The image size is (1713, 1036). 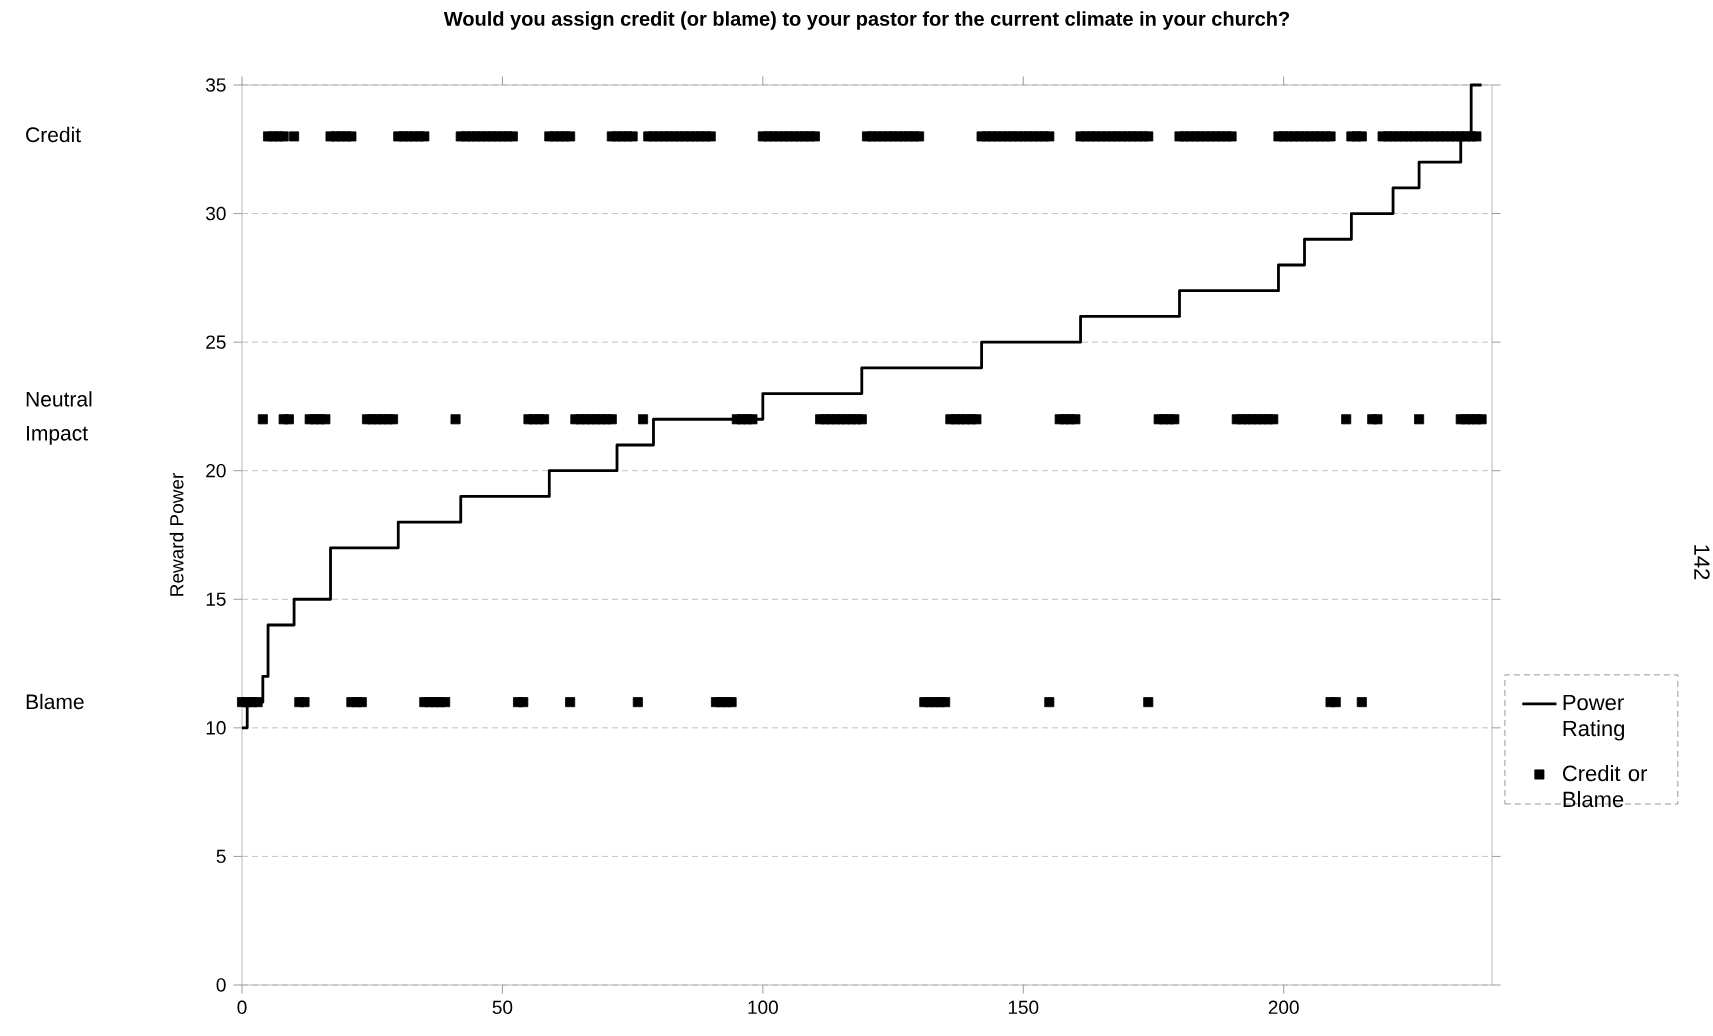 What do you see at coordinates (1594, 717) in the screenshot?
I see `legend-label: Power Rating` at bounding box center [1594, 717].